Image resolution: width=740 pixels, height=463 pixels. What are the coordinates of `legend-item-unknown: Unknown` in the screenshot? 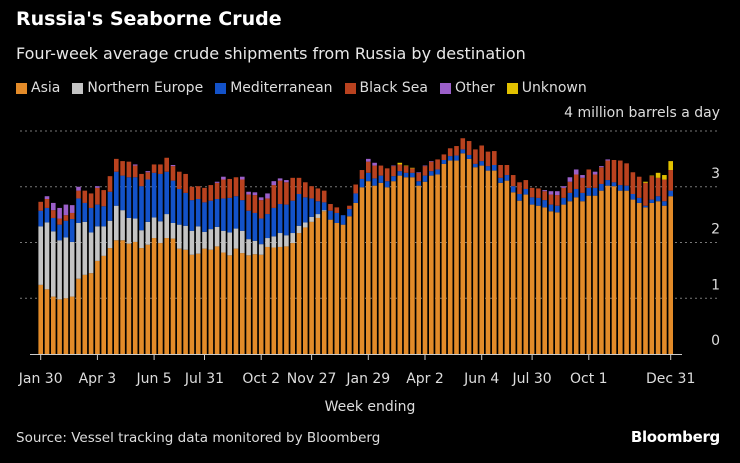 It's located at (546, 88).